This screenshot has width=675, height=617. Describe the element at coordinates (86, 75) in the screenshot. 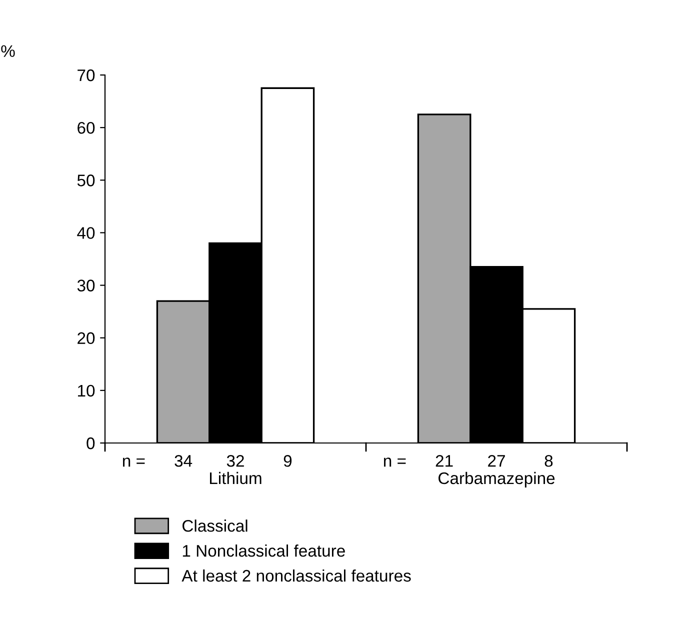

I see `y-tick-label: 70` at that location.